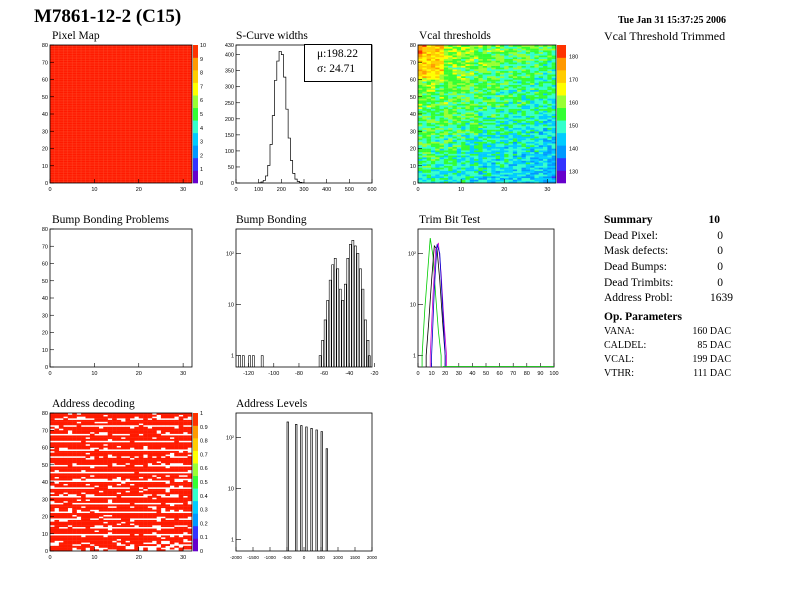 Image resolution: width=792 pixels, height=612 pixels. I want to click on x-tick-label: -100, so click(273, 374).